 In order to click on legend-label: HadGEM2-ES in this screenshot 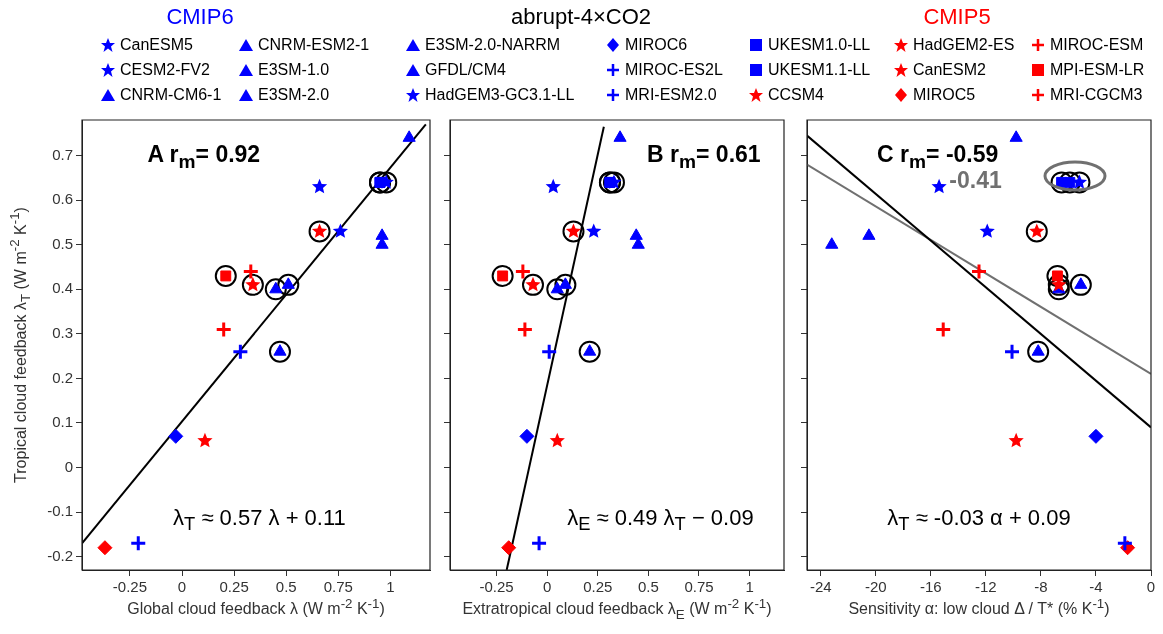, I will do `click(964, 45)`.